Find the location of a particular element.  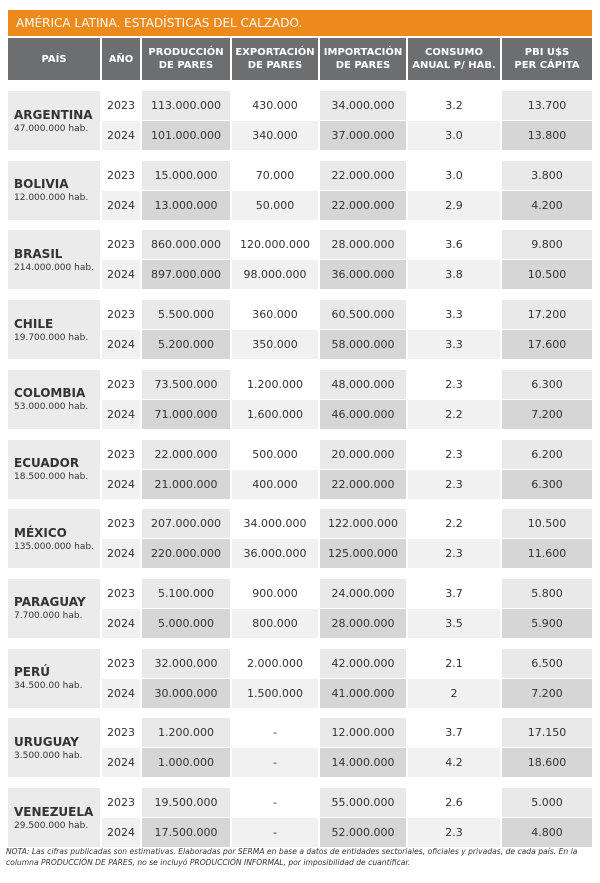

data-cell: 58.000.000 is located at coordinates (363, 345).